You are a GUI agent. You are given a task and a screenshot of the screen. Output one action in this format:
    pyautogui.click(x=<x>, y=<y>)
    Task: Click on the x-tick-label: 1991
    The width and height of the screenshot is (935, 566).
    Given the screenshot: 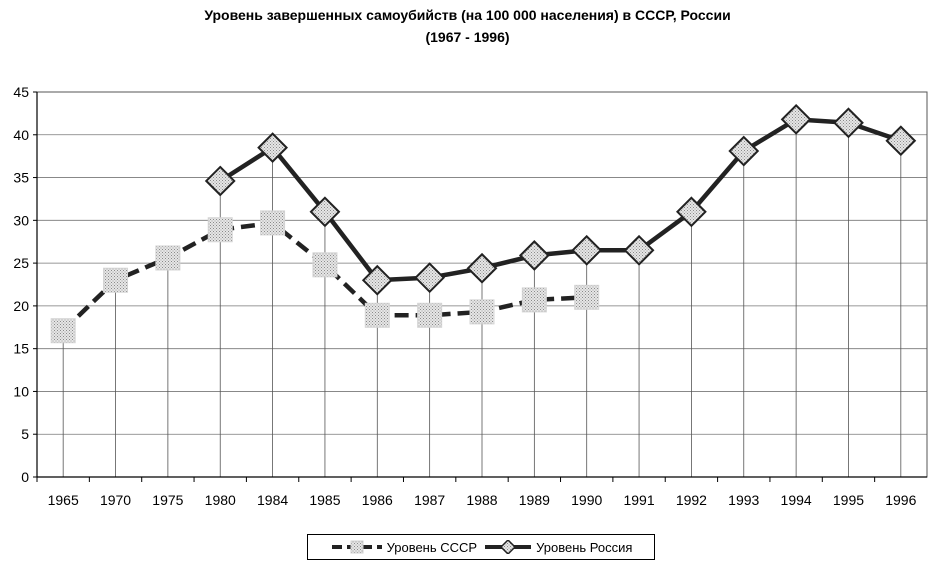 What is the action you would take?
    pyautogui.click(x=638, y=500)
    